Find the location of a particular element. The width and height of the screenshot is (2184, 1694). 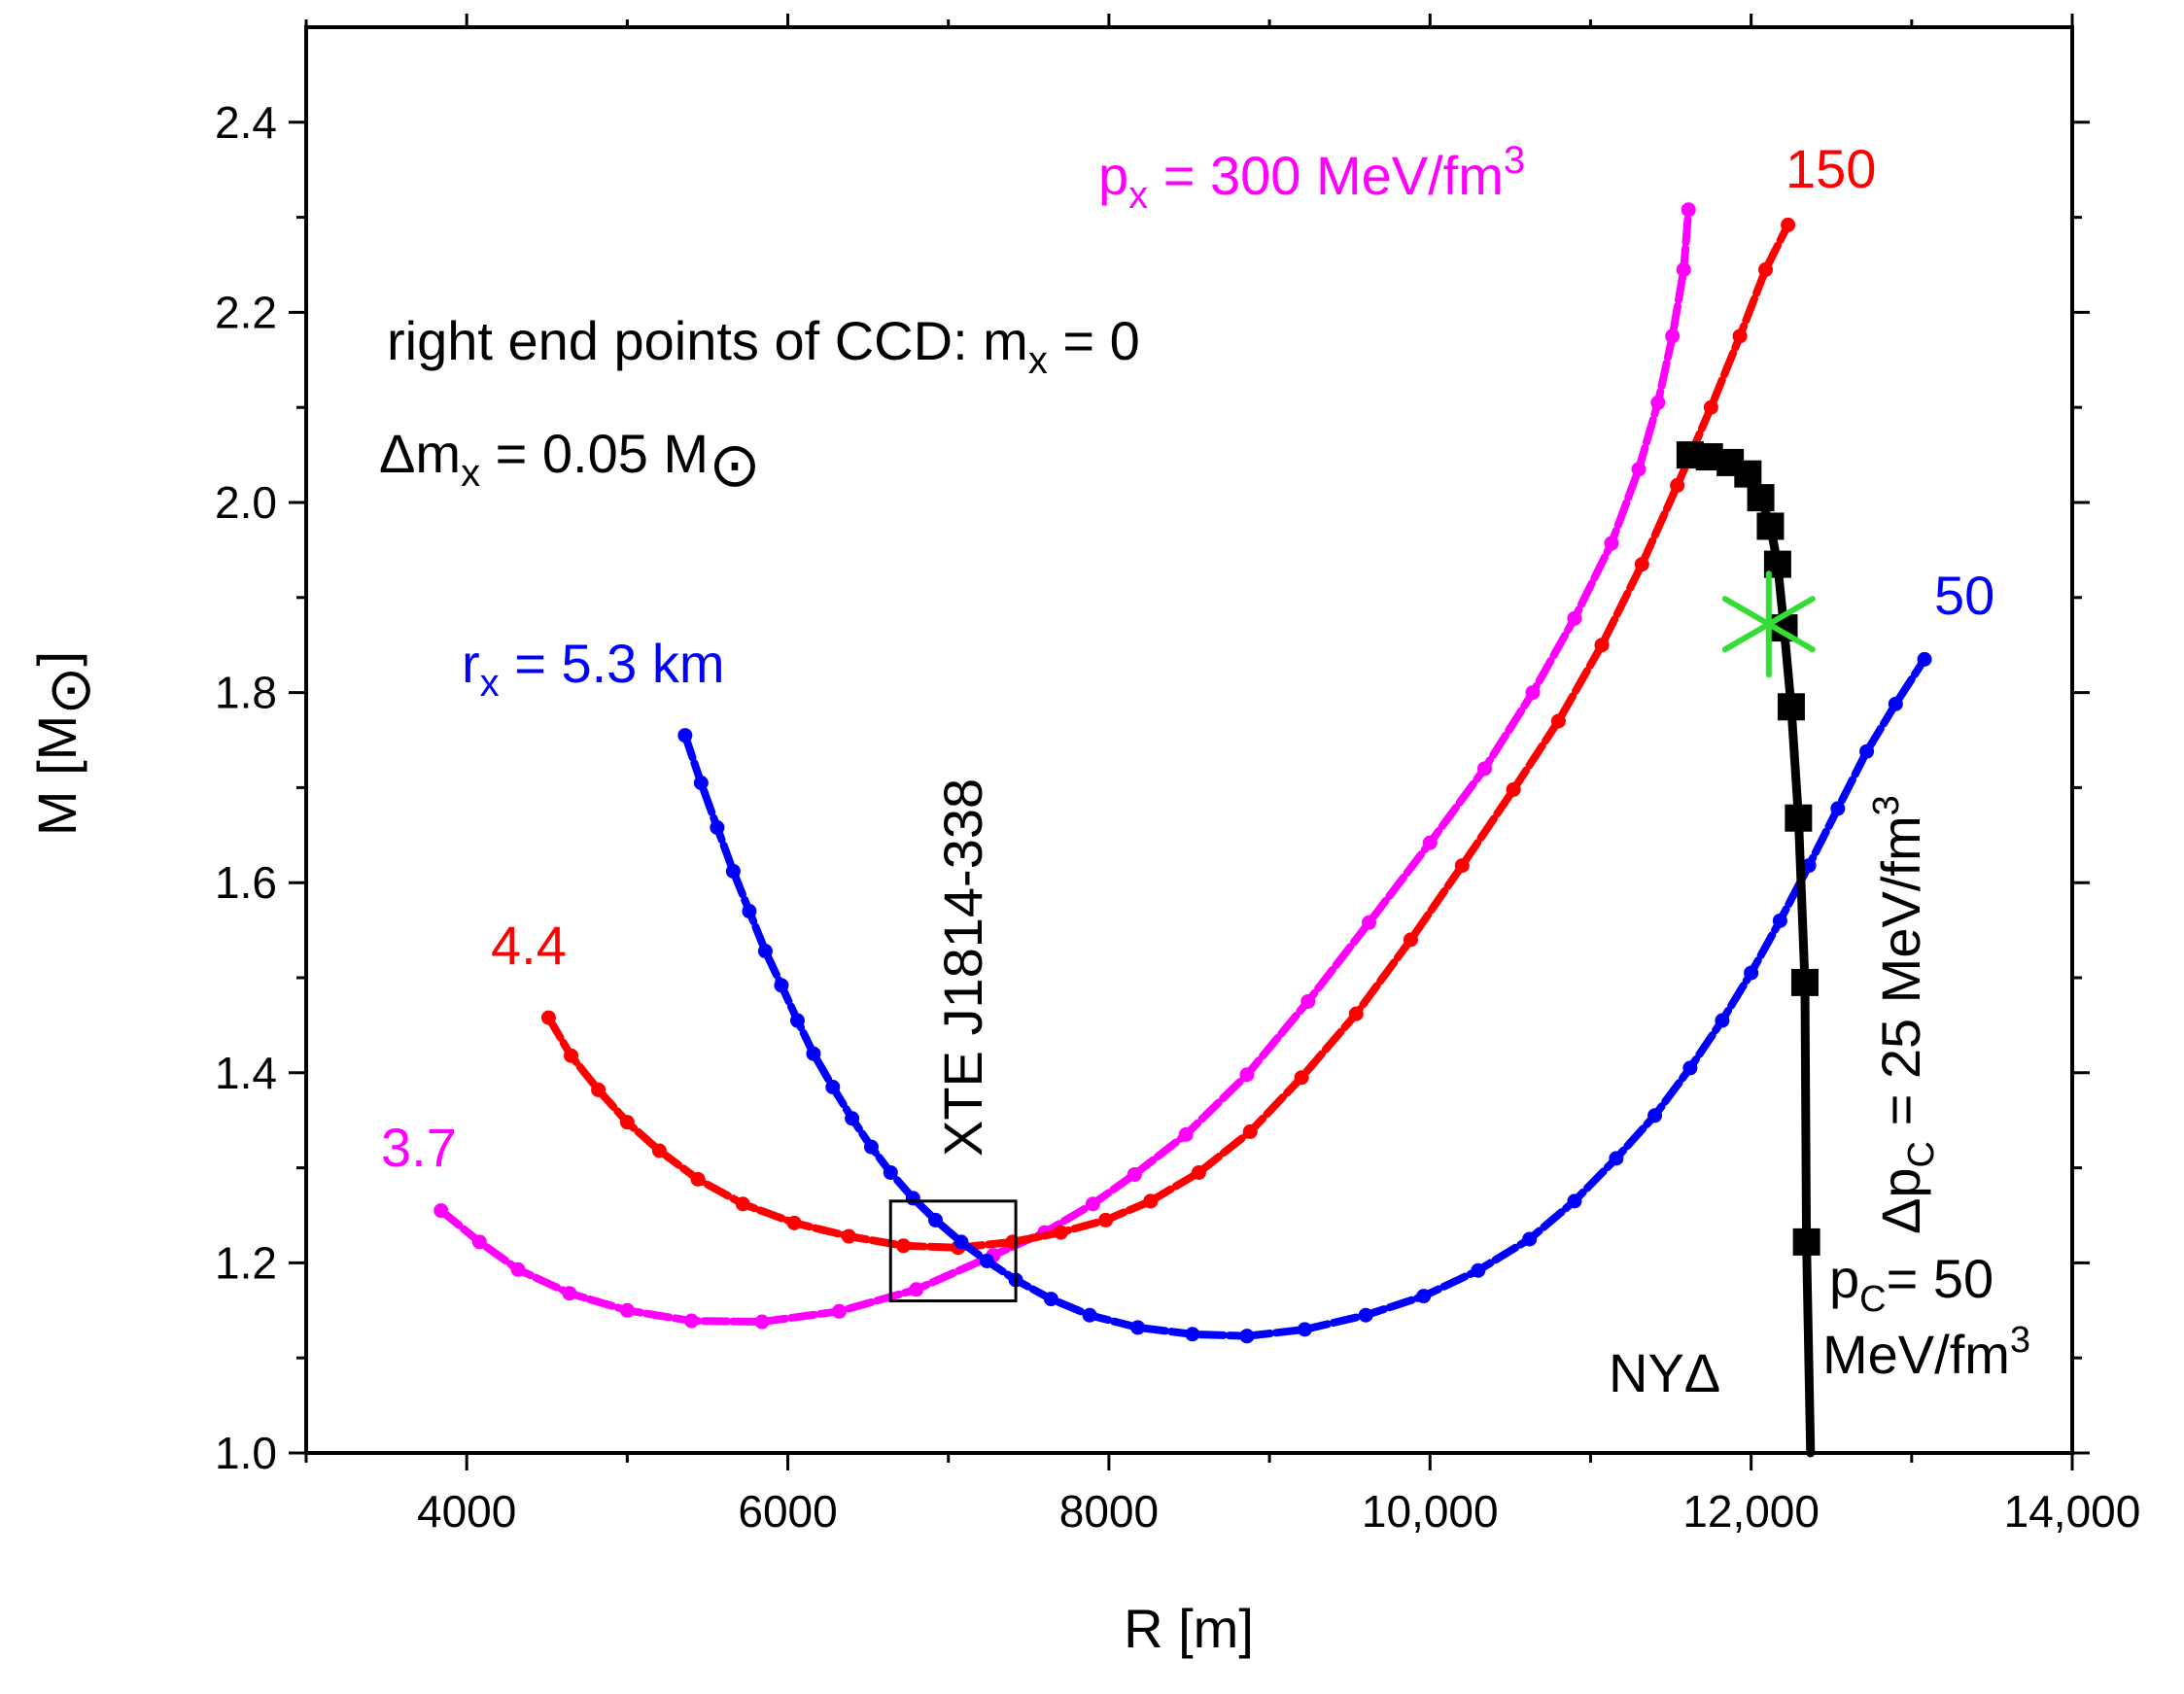

series-line-magenta_upper is located at coordinates (1411, 692).